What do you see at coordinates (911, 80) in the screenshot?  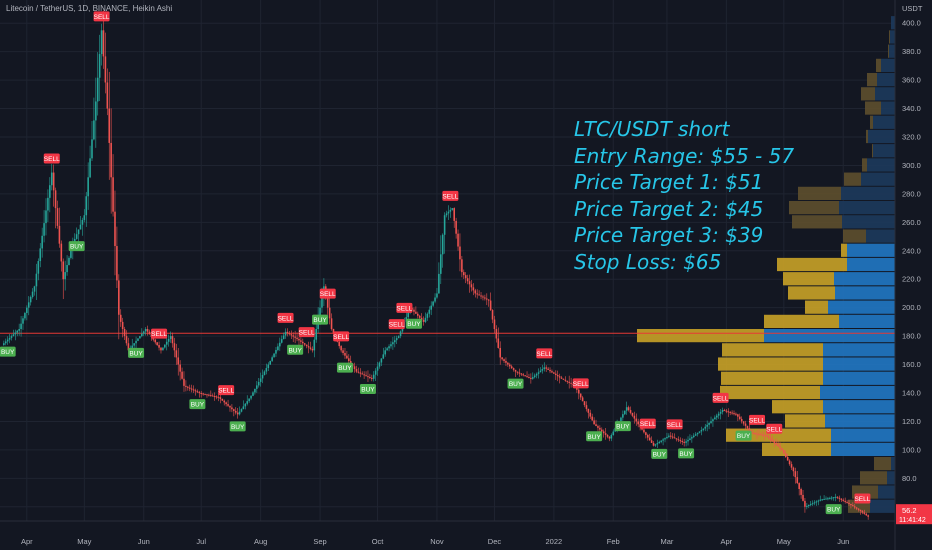 I see `price-axis-tick-label: 360.0` at bounding box center [911, 80].